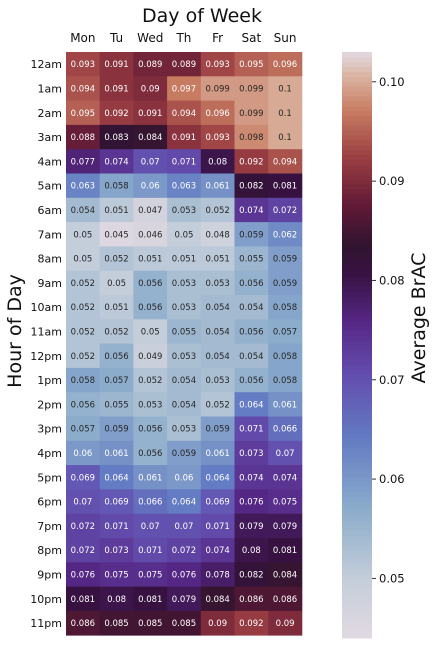 The height and width of the screenshot is (645, 436). What do you see at coordinates (251, 575) in the screenshot?
I see `cell-value-label: 0.082` at bounding box center [251, 575].